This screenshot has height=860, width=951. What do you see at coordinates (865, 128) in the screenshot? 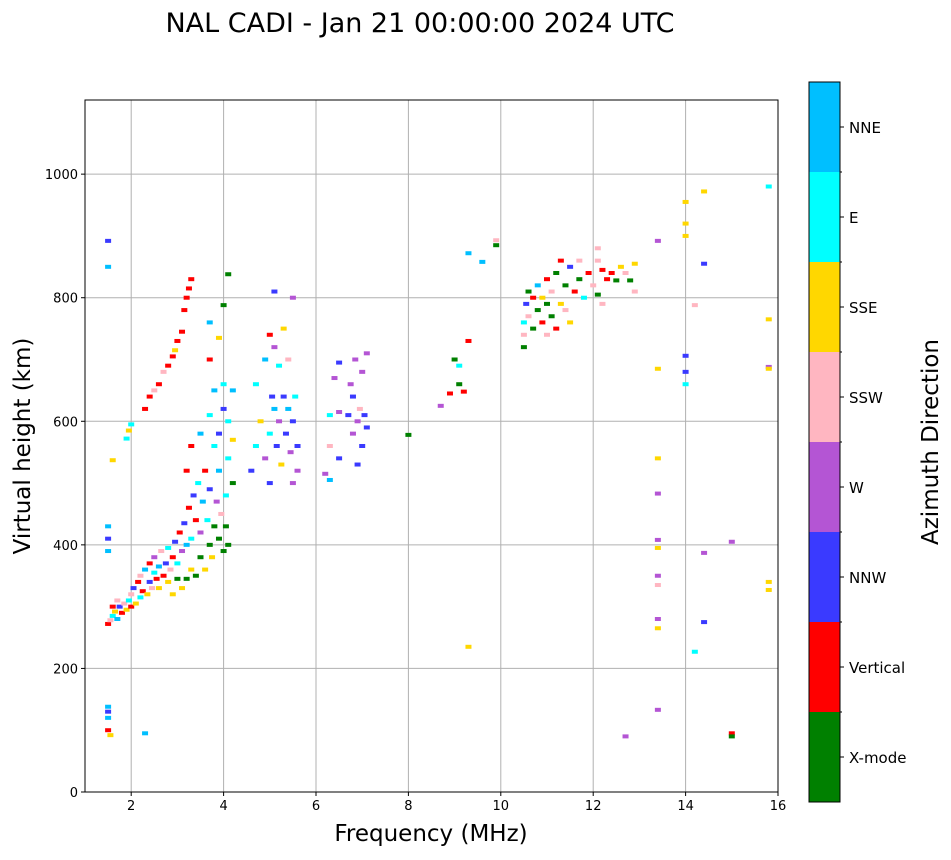
I see `colorbar-tick-label: NNE` at bounding box center [865, 128].